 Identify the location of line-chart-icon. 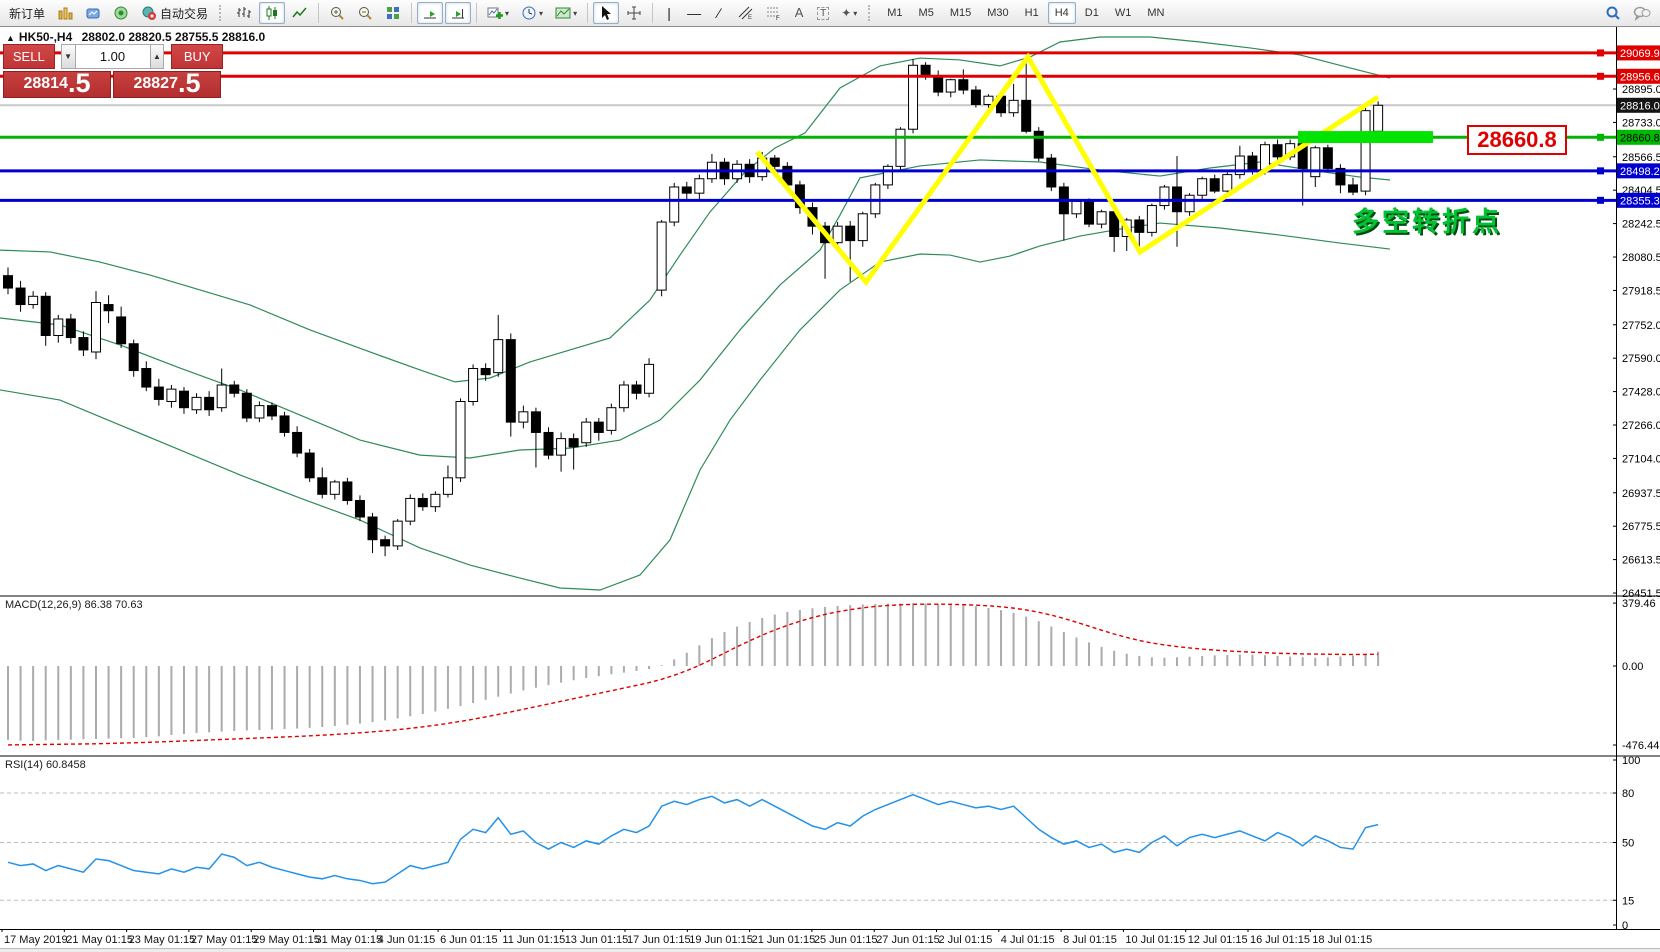
(299, 12).